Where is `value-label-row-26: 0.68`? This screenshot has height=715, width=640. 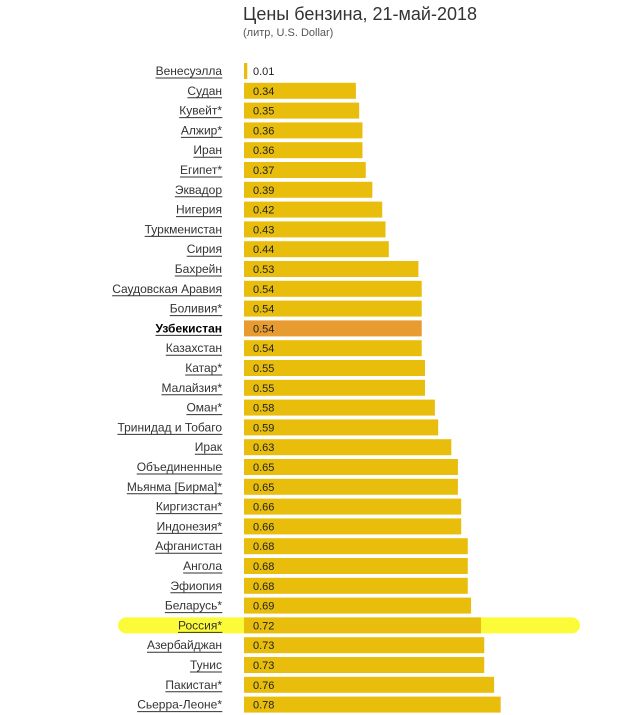 value-label-row-26: 0.68 is located at coordinates (263, 567).